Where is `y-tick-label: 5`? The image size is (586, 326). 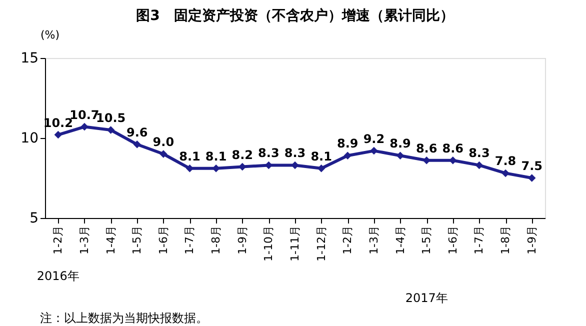 y-tick-label: 5 is located at coordinates (34, 218).